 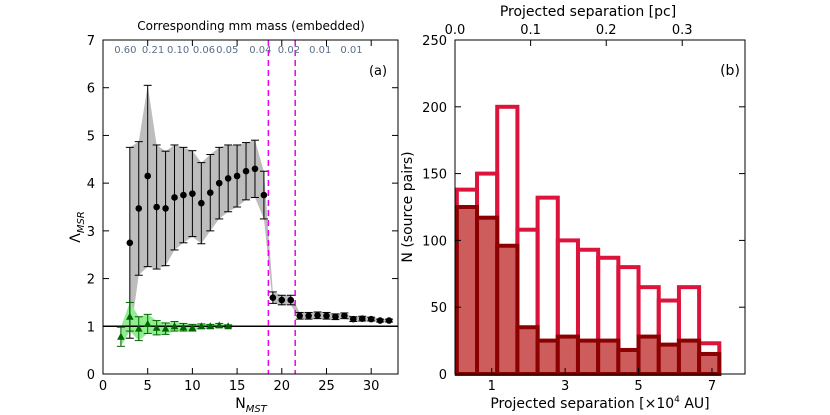 I want to click on a-top-axis-tick-label: 0.06, so click(x=204, y=50).